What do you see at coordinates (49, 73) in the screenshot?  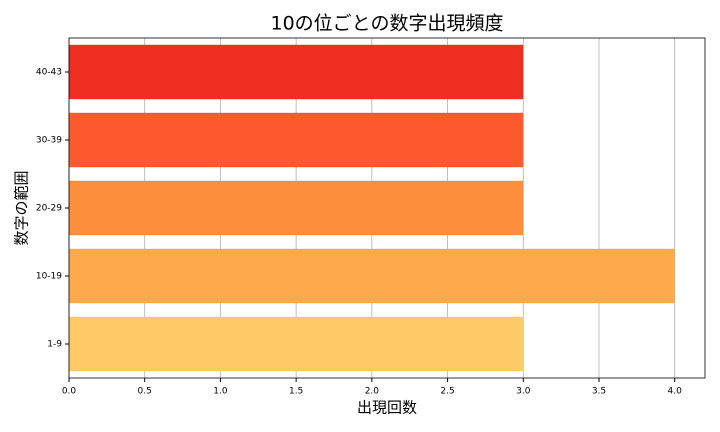 I see `y-tick-label: 40-43` at bounding box center [49, 73].